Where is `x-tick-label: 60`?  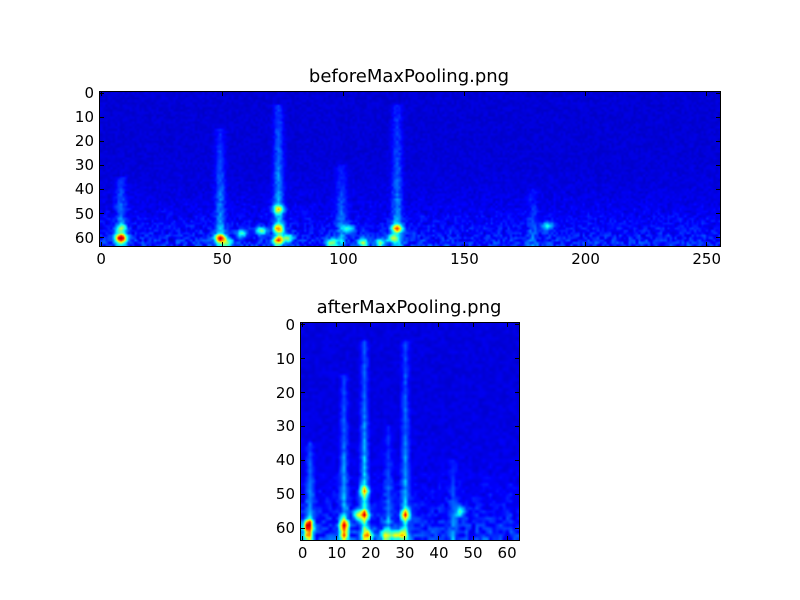 x-tick-label: 60 is located at coordinates (507, 553).